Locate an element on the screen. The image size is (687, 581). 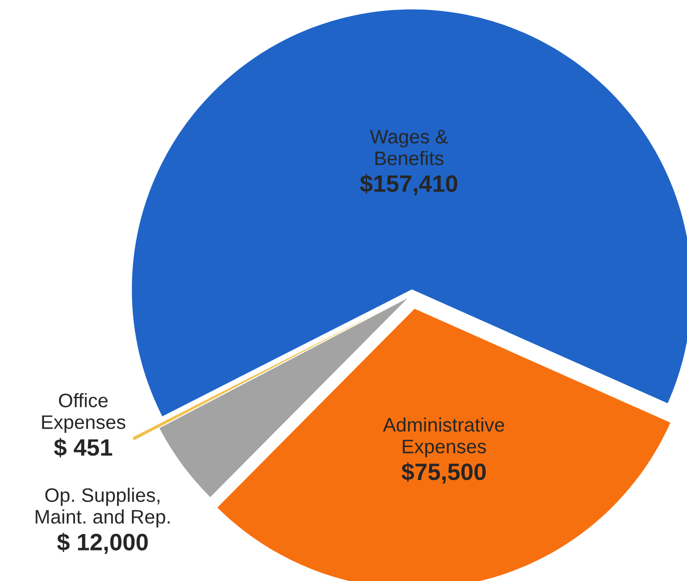
data-label: $ 12,000 is located at coordinates (102, 543).